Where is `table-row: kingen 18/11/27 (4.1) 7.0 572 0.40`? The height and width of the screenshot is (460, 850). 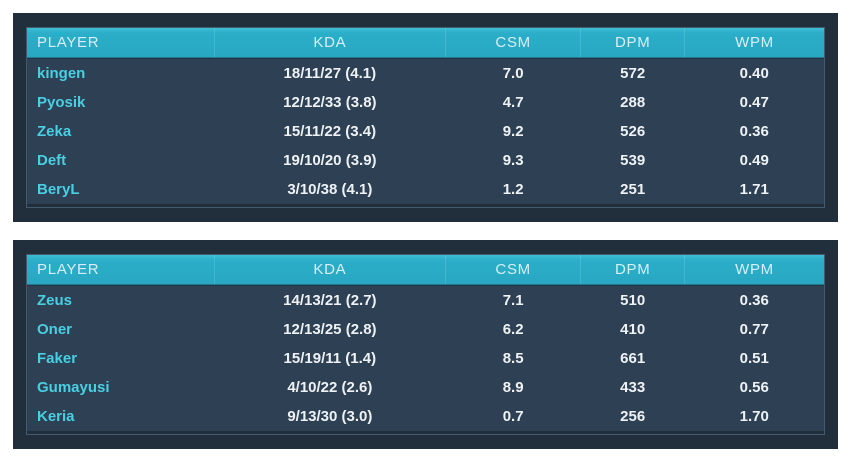 table-row: kingen 18/11/27 (4.1) 7.0 572 0.40 is located at coordinates (425, 73).